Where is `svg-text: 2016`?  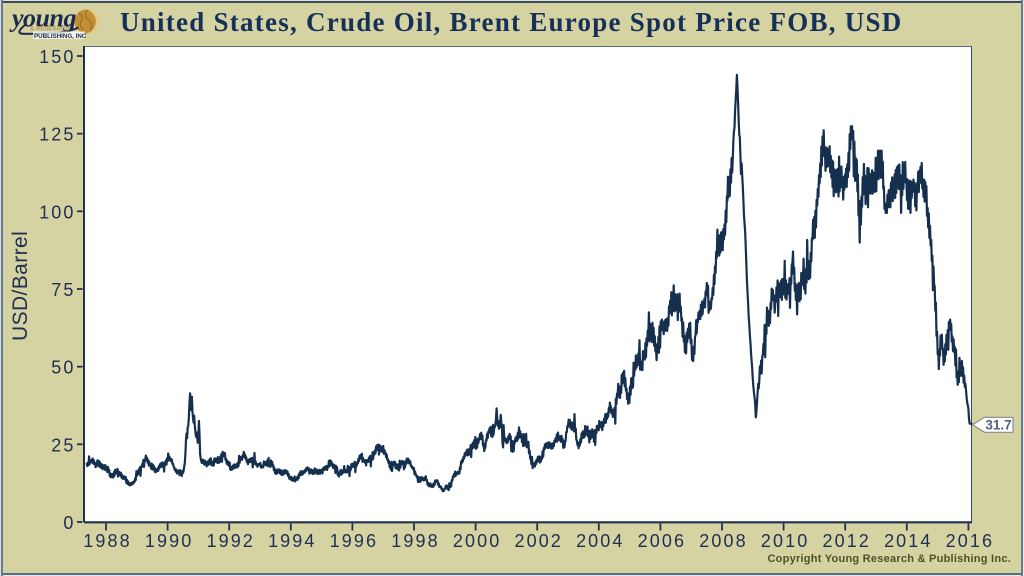
svg-text: 2016 is located at coordinates (970, 541).